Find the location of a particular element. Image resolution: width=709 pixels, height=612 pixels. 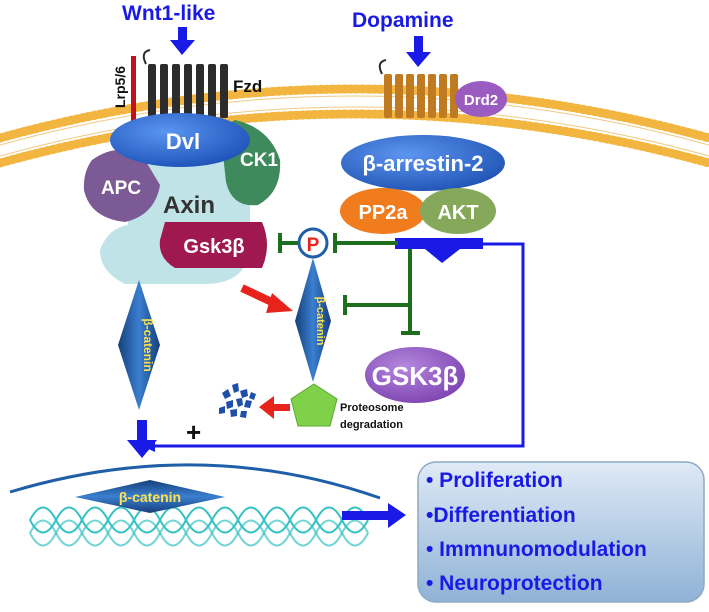

catenin-nuclear-shape is located at coordinates (150, 496).